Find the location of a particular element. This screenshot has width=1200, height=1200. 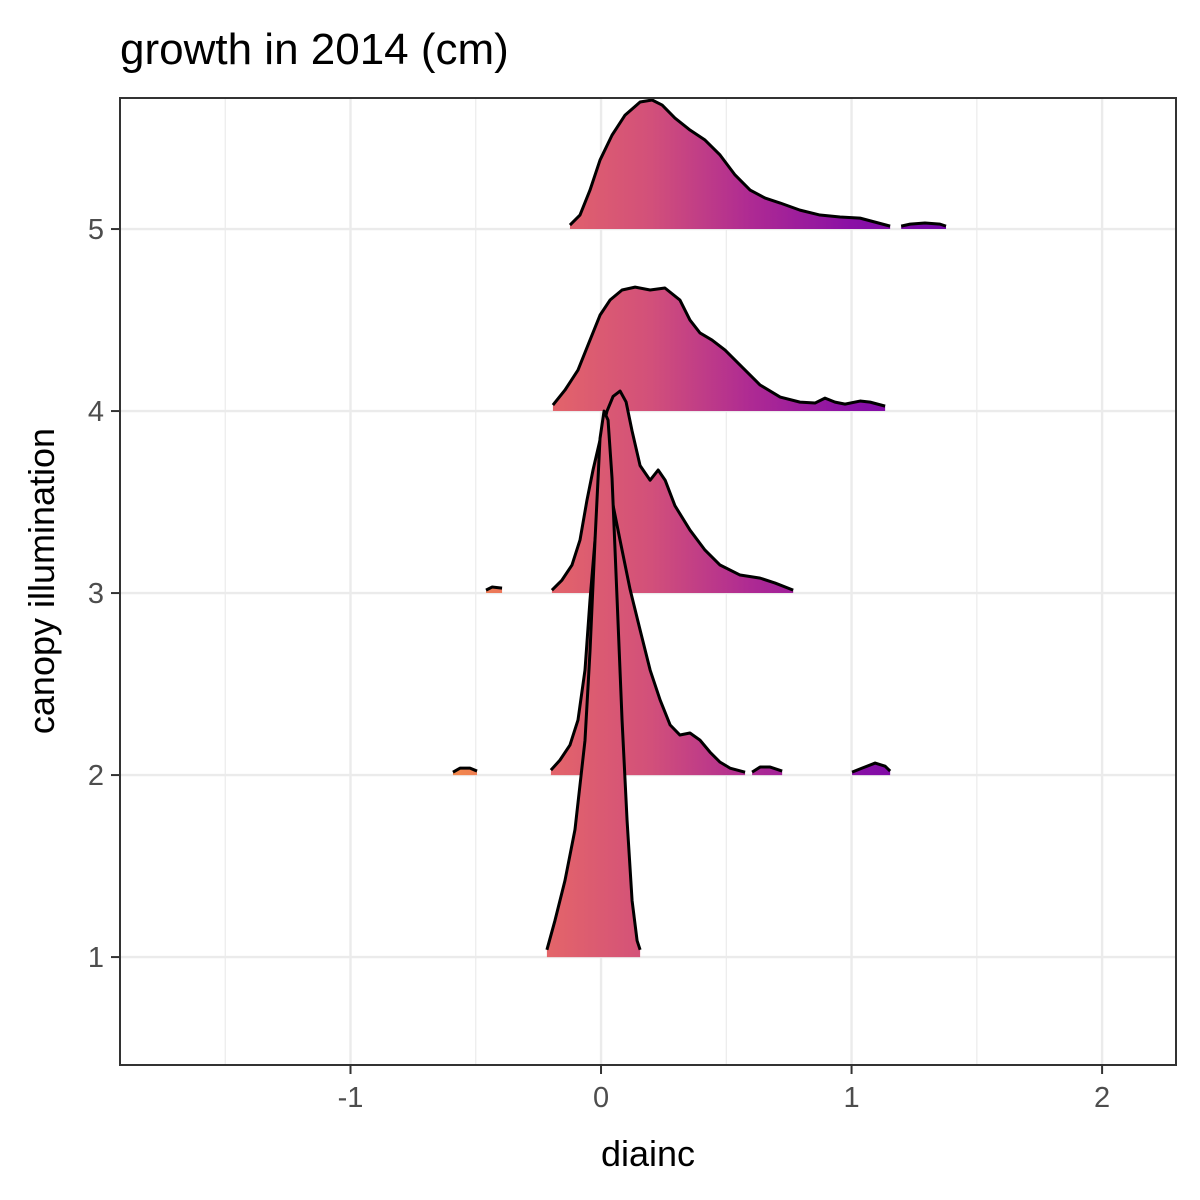

y-tick-label: 1 is located at coordinates (96, 958).